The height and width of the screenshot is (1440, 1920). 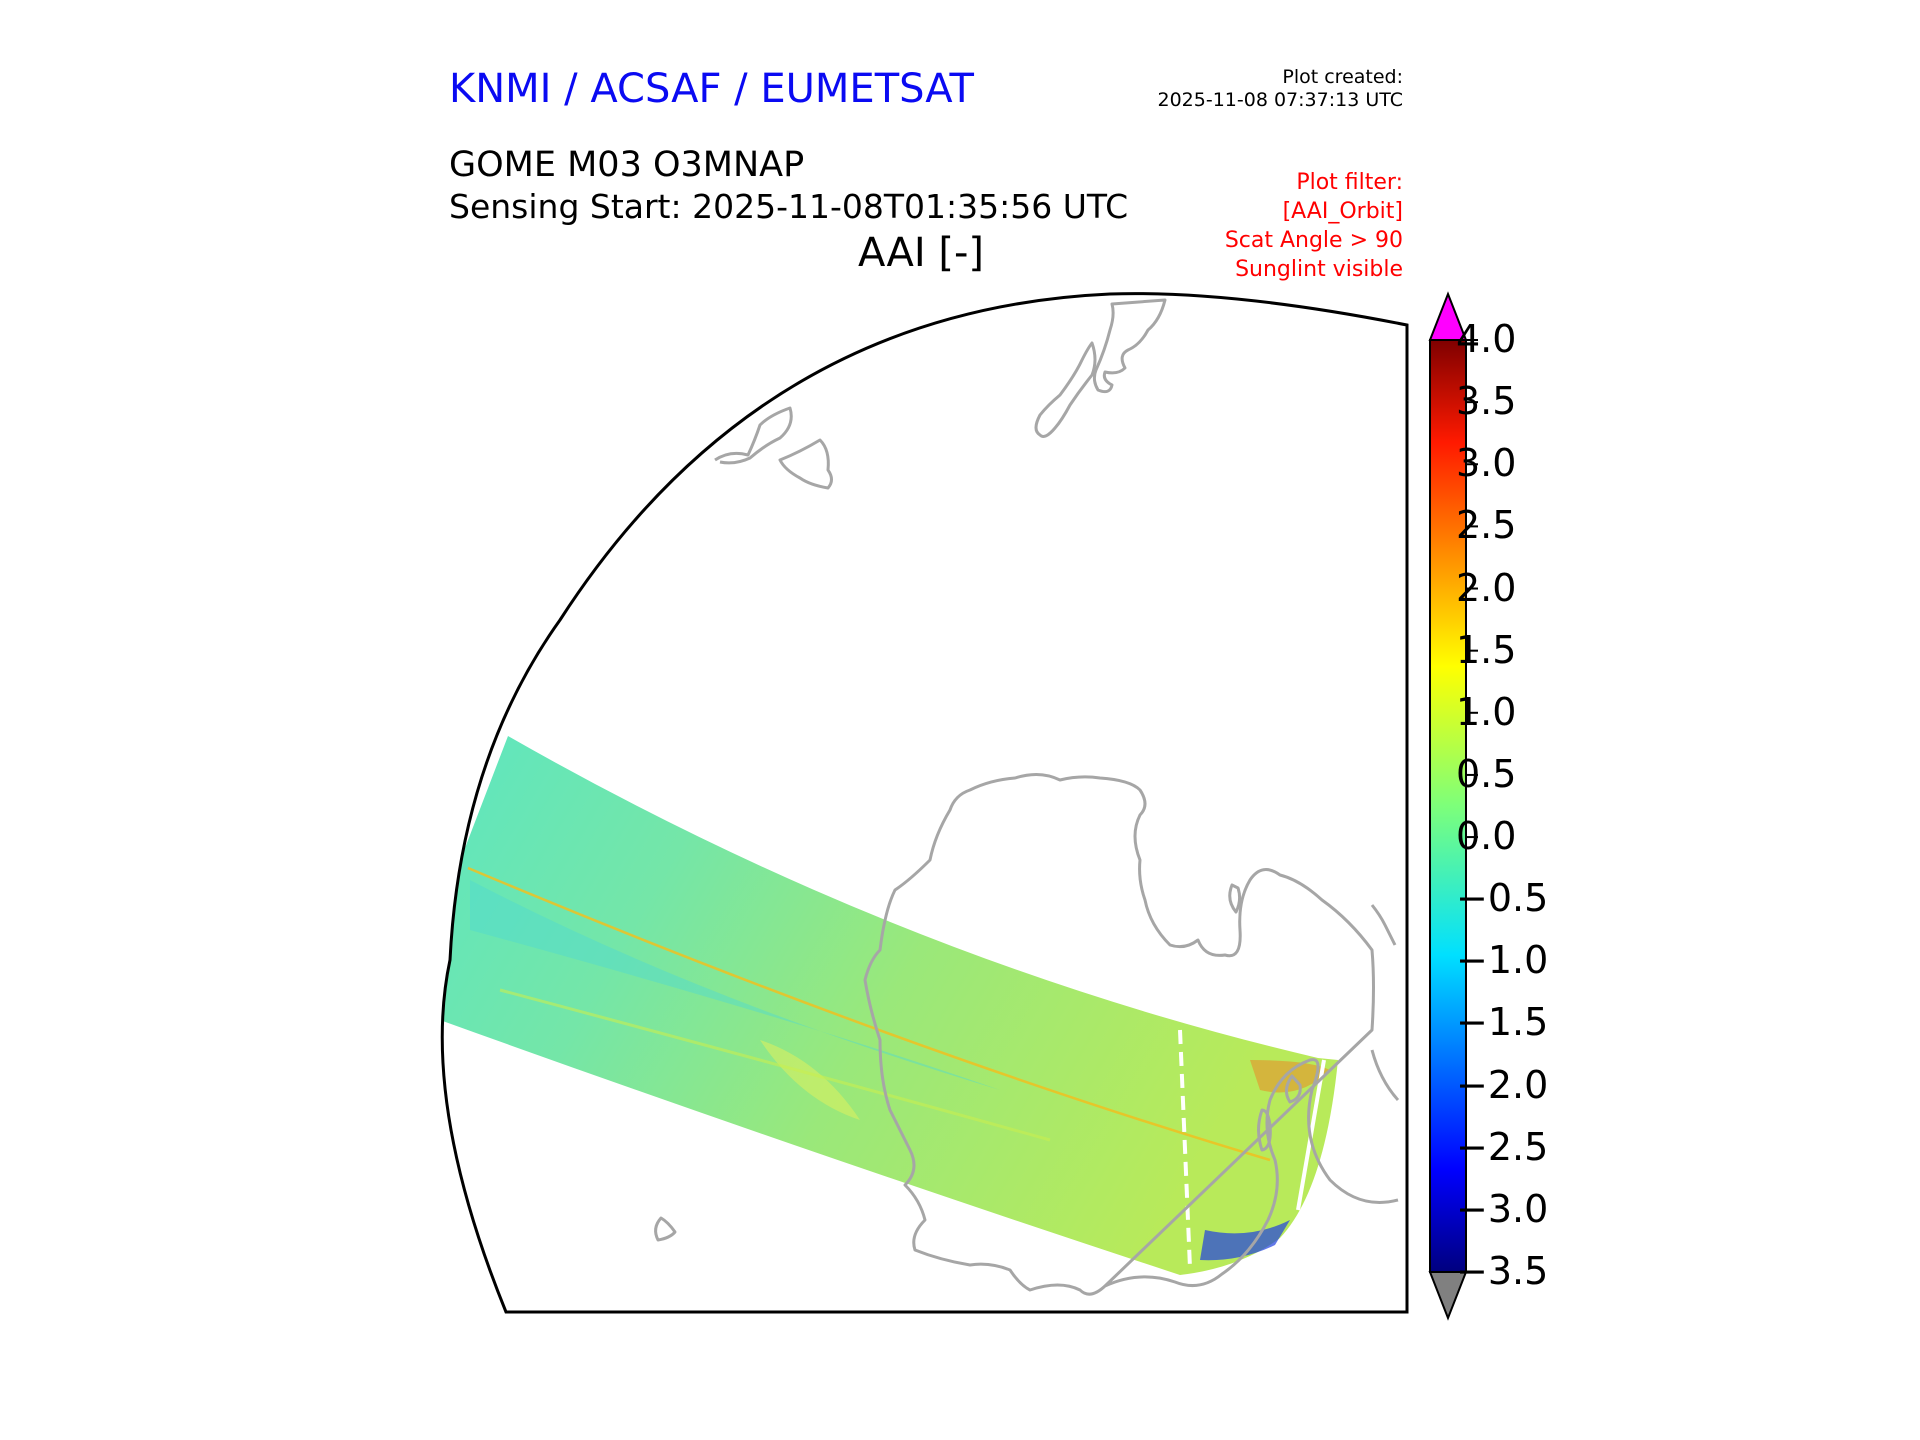 I want to click on colorbar-tick-label: 1.0, so click(x=1486, y=711).